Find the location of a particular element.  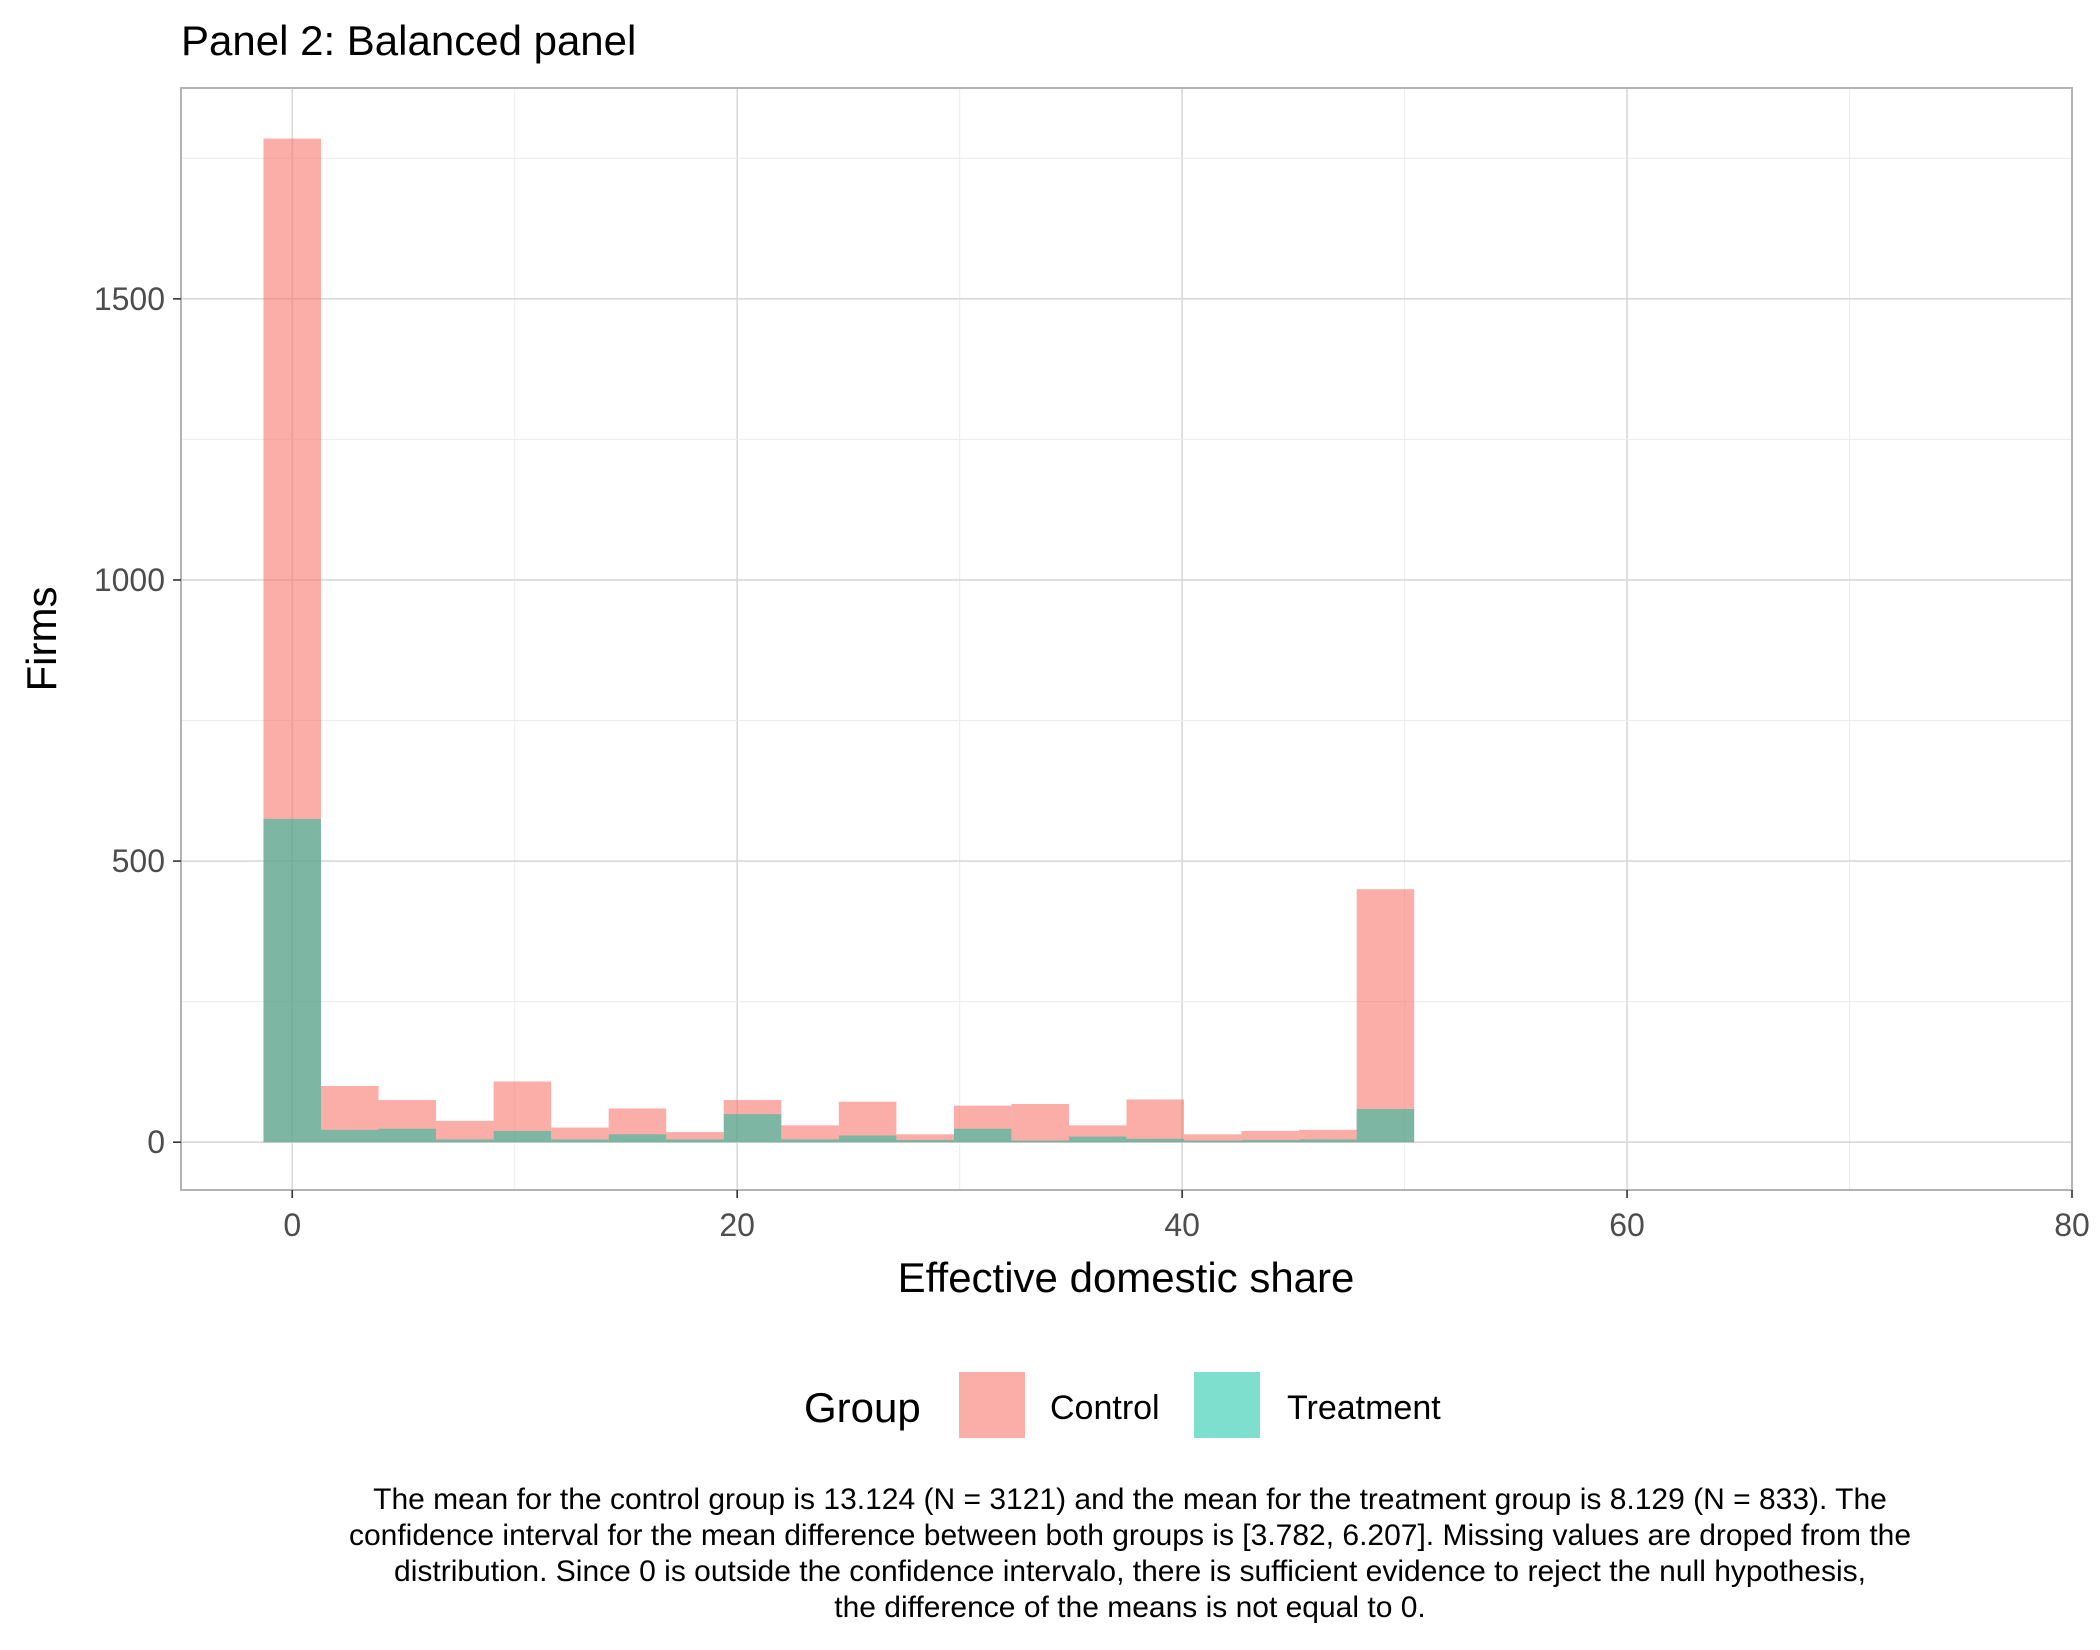

x-tick-label: 20 is located at coordinates (737, 1225).